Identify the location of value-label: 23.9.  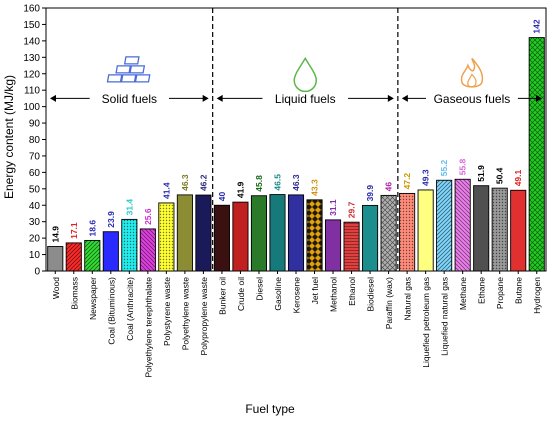
(111, 219).